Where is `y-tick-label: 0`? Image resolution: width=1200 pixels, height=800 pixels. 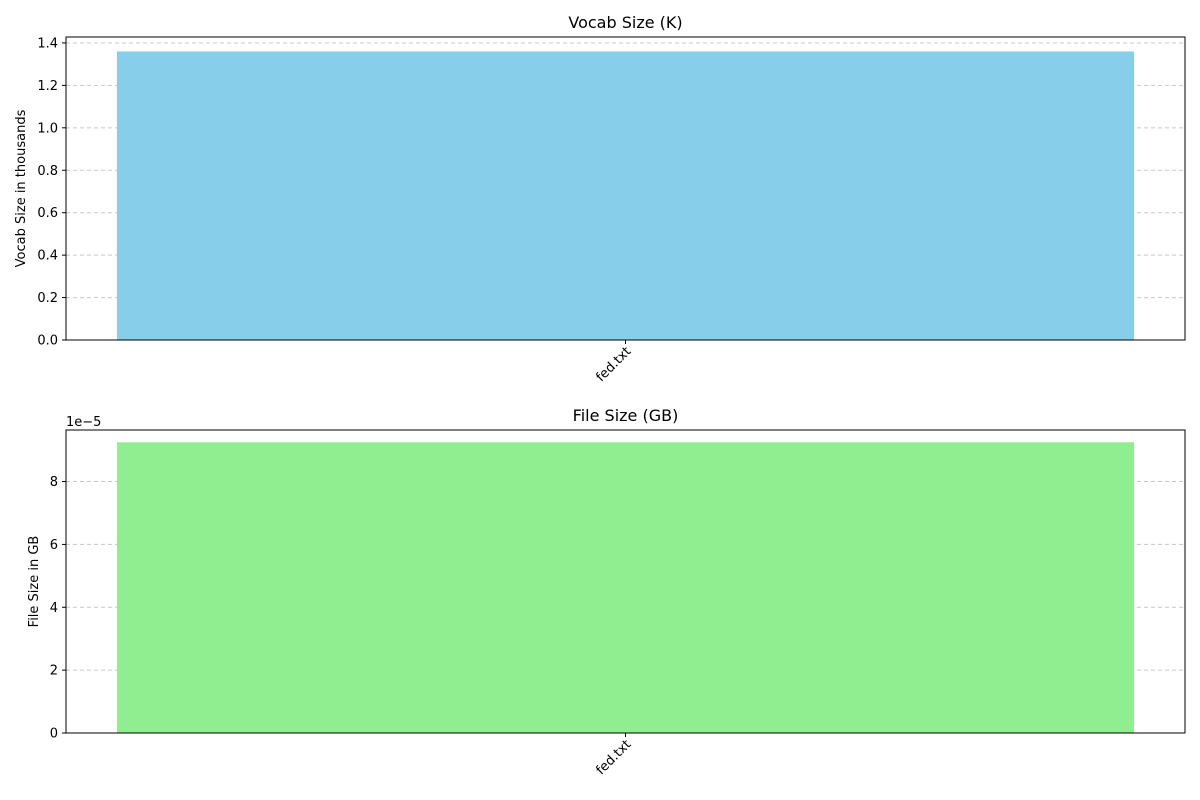 y-tick-label: 0 is located at coordinates (54, 734).